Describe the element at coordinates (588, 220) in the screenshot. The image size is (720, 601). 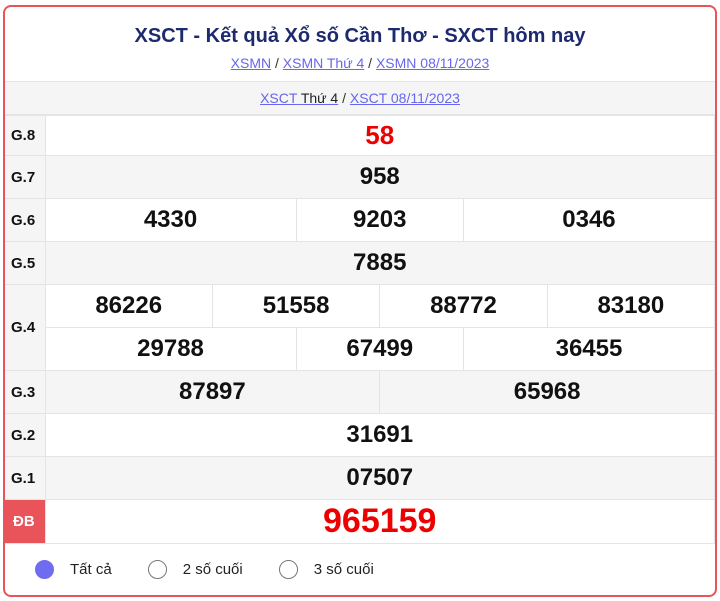
I see `prize-value: 0346` at that location.